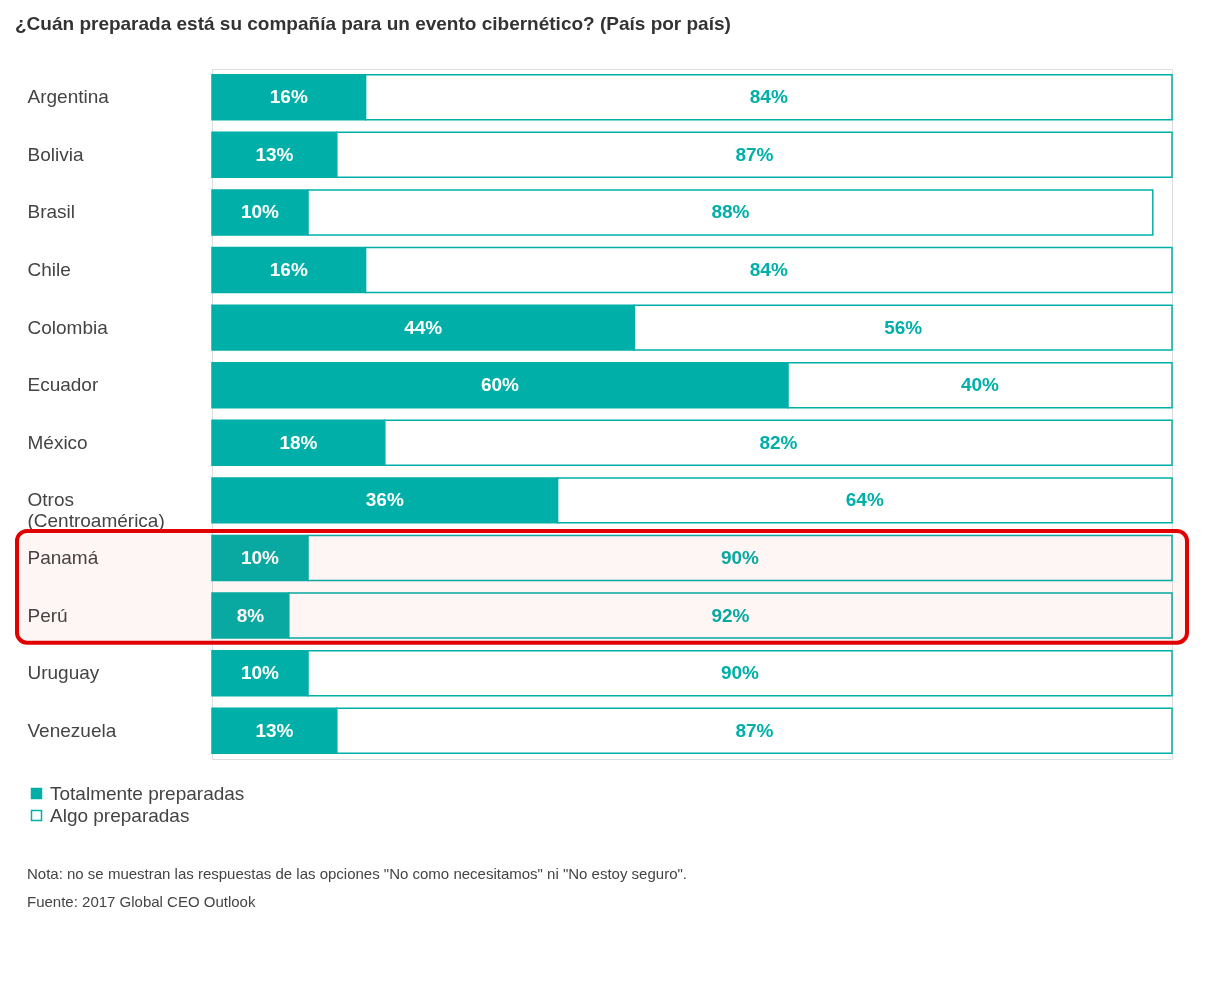  Describe the element at coordinates (147, 793) in the screenshot. I see `legend-label: Totalmente preparadas` at that location.